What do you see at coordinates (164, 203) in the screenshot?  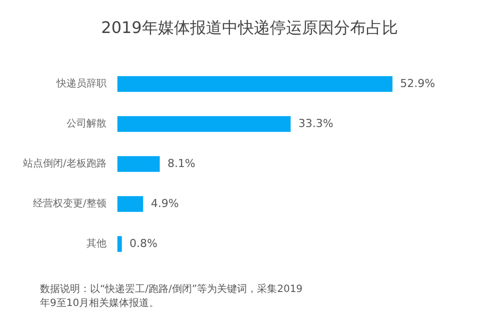 I see `data-label: 4.9%` at bounding box center [164, 203].